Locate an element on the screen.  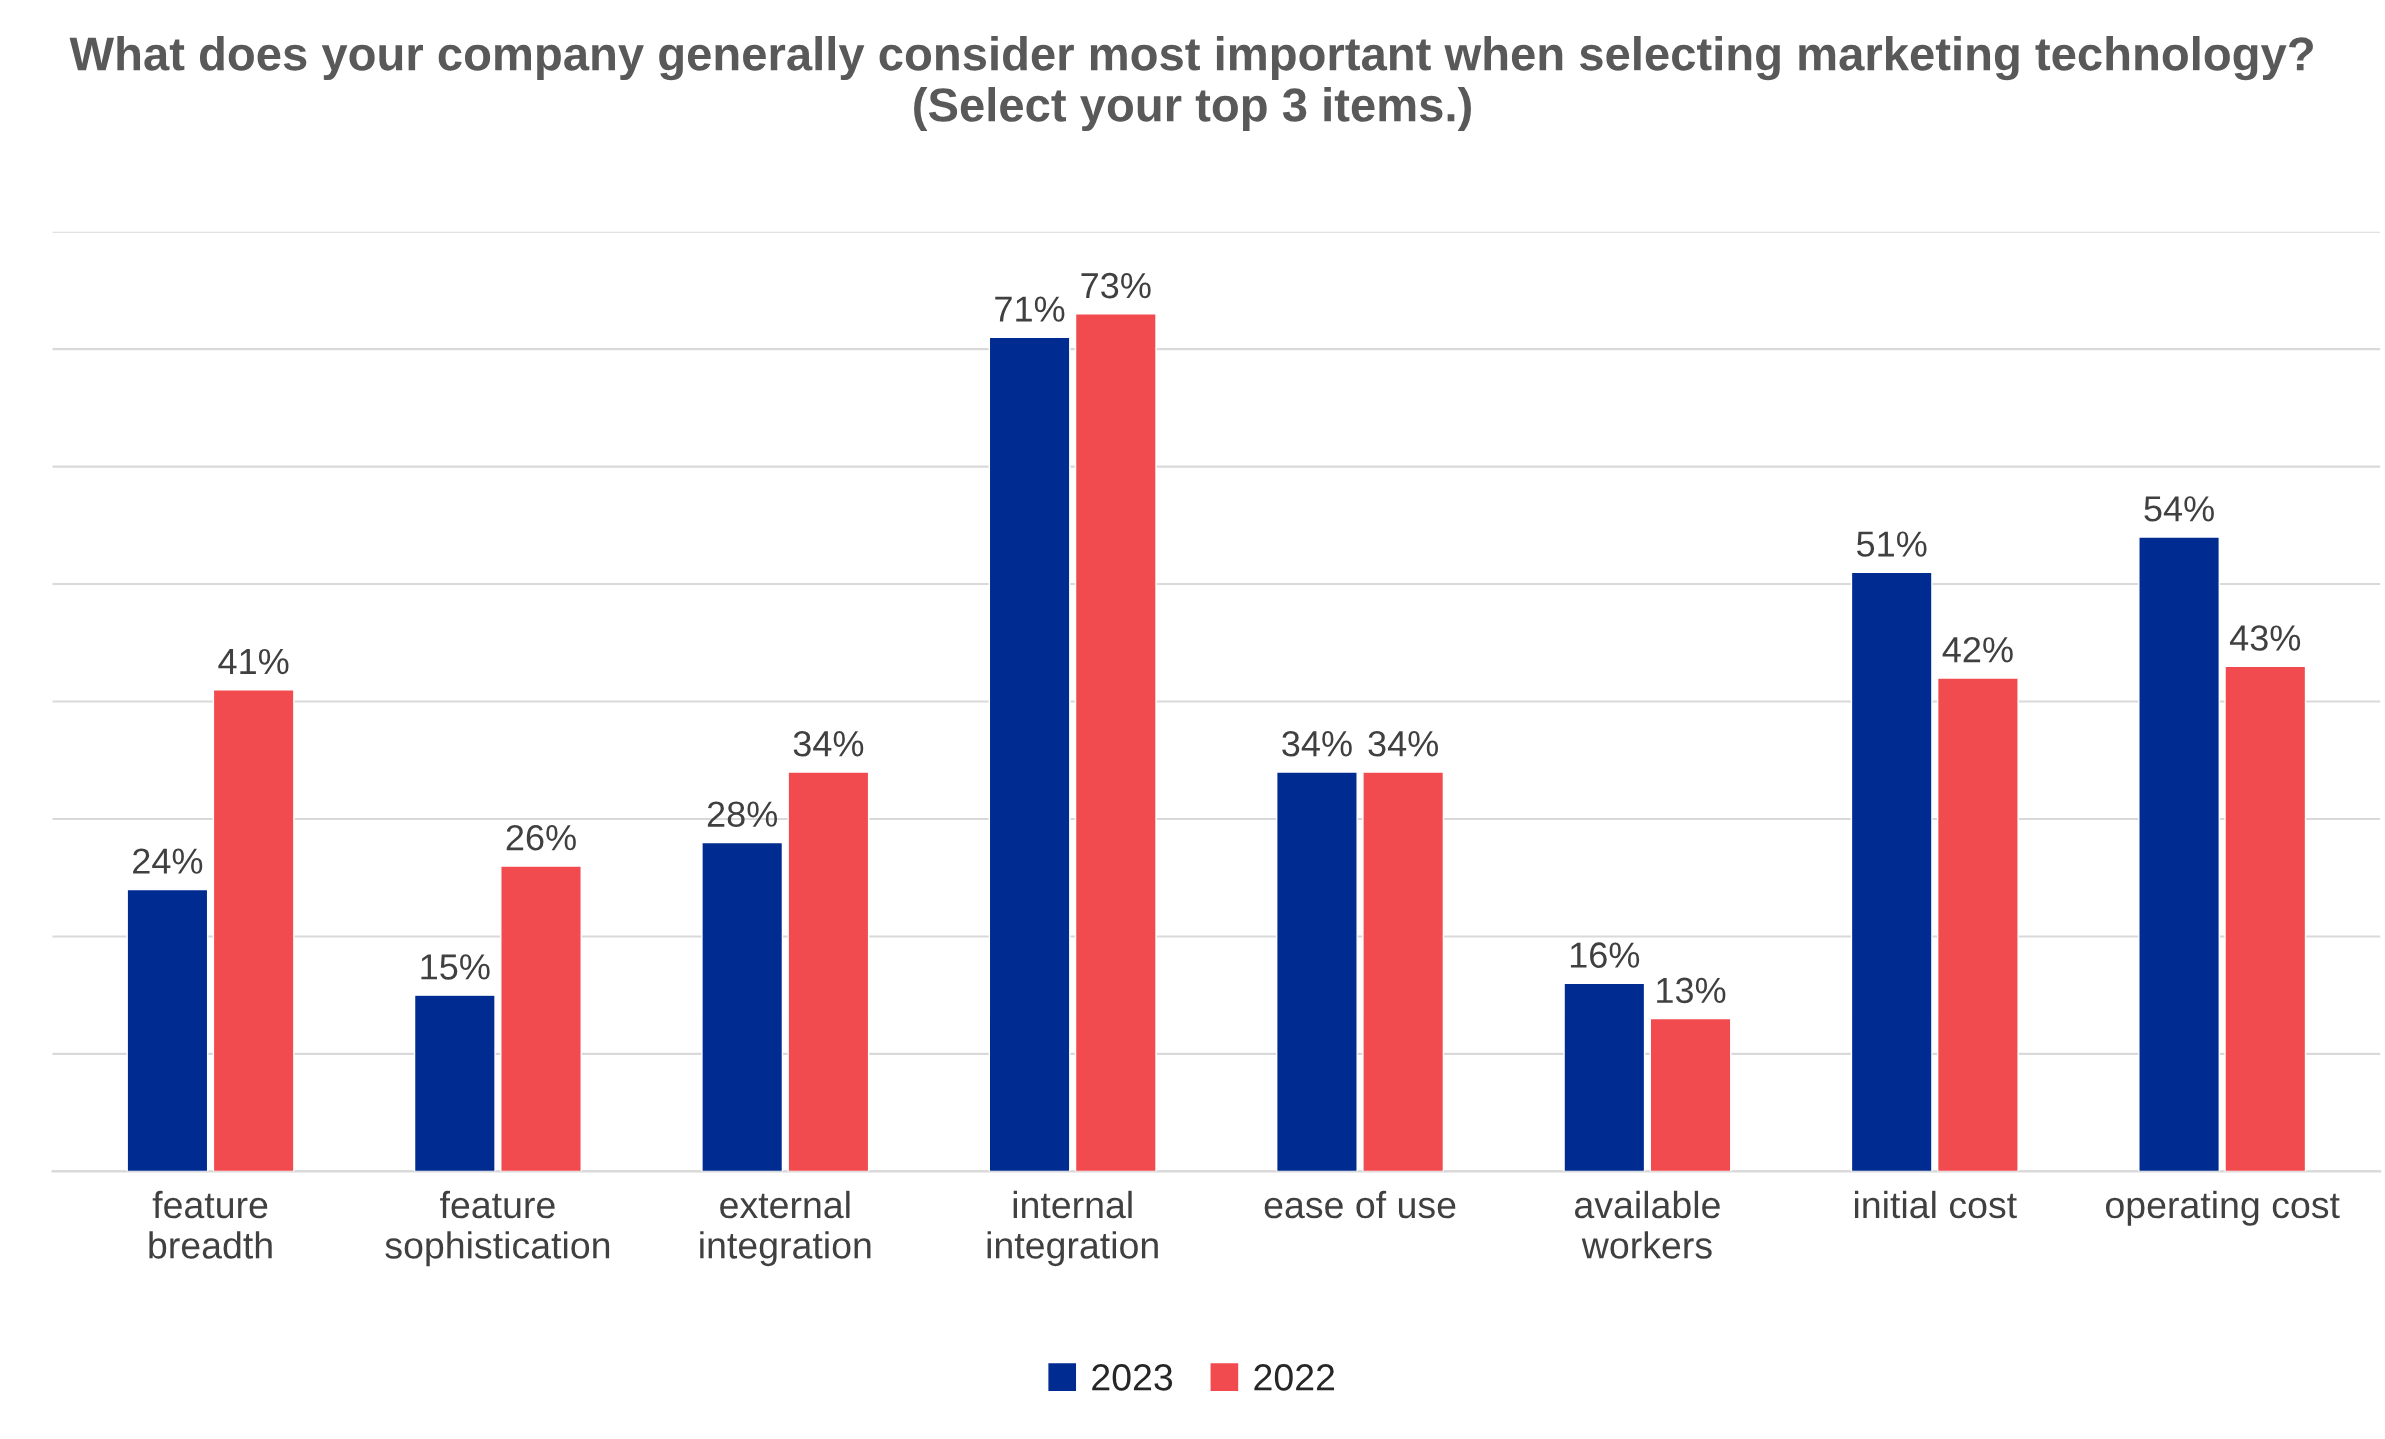
data-label: 28% is located at coordinates (742, 814).